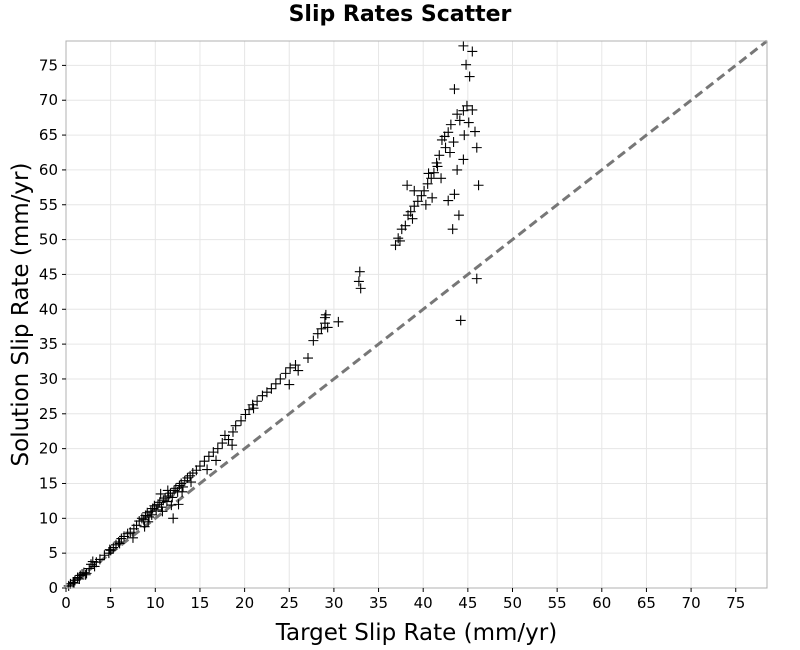  I want to click on y-axis-title: Solution Slip Rate (mm/yr), so click(21, 315).